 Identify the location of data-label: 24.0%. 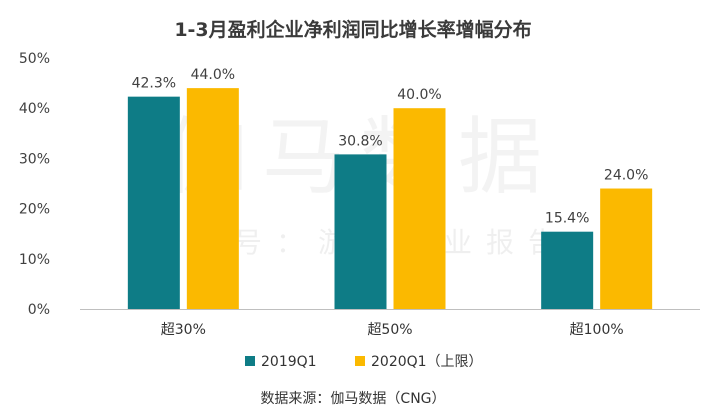
(626, 176).